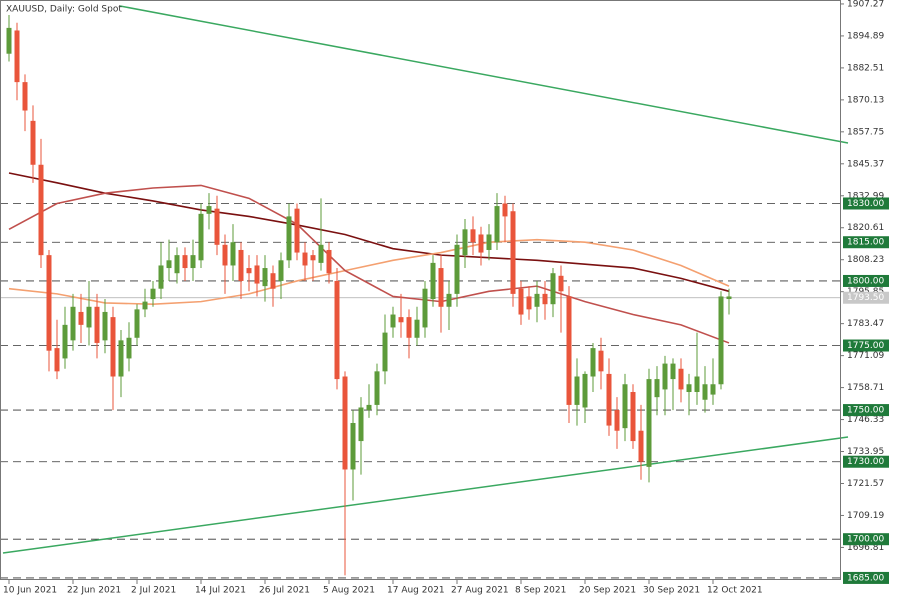 The height and width of the screenshot is (600, 900). Describe the element at coordinates (94, 591) in the screenshot. I see `x-tick-label: 22 Jun 2021` at that location.